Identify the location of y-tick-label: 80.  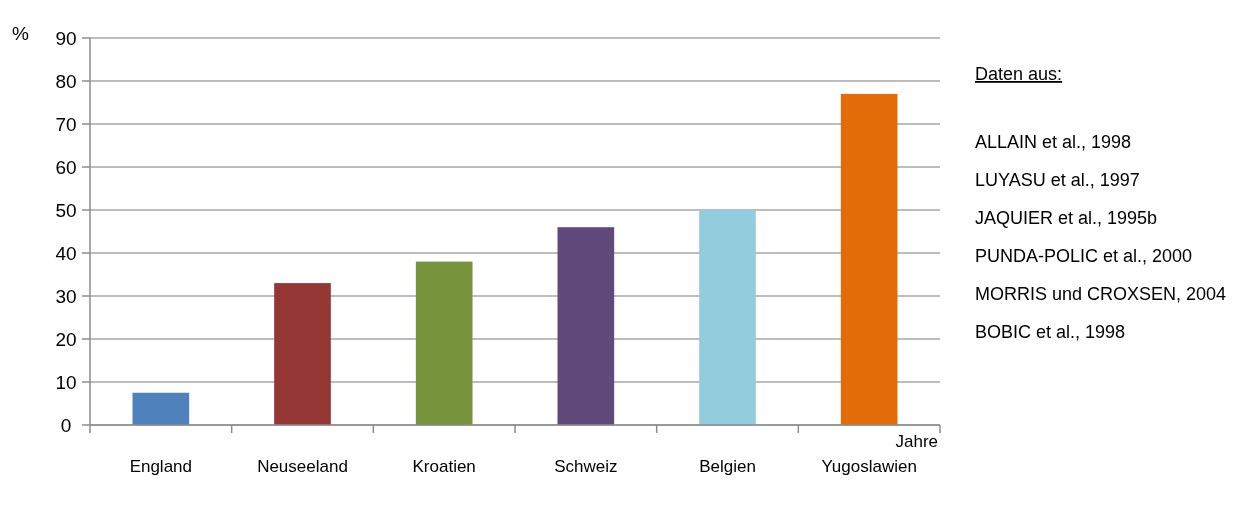
(66, 81).